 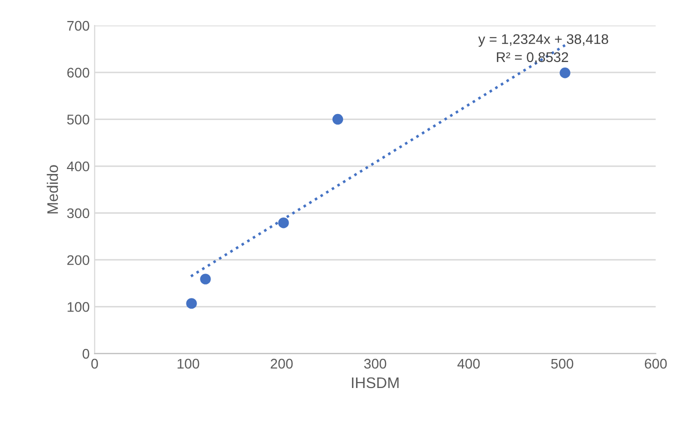 What do you see at coordinates (281, 363) in the screenshot?
I see `x-tick-label: 200` at bounding box center [281, 363].